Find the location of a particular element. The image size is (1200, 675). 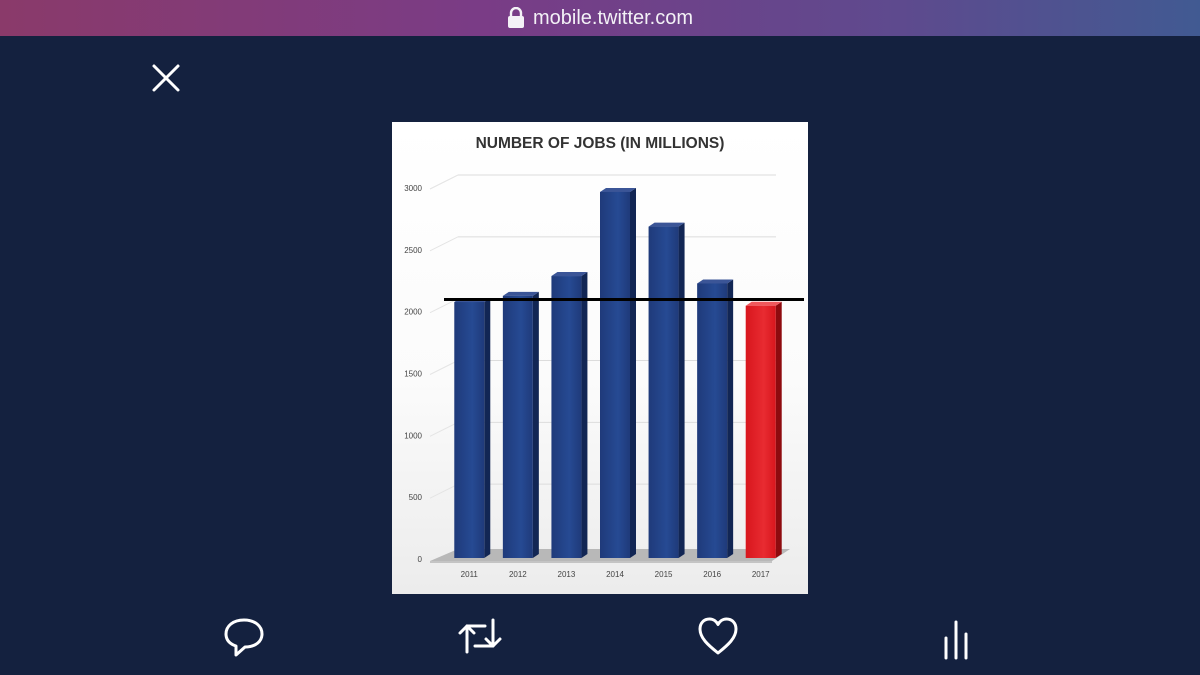

y-tick-label: 500 is located at coordinates (416, 497).